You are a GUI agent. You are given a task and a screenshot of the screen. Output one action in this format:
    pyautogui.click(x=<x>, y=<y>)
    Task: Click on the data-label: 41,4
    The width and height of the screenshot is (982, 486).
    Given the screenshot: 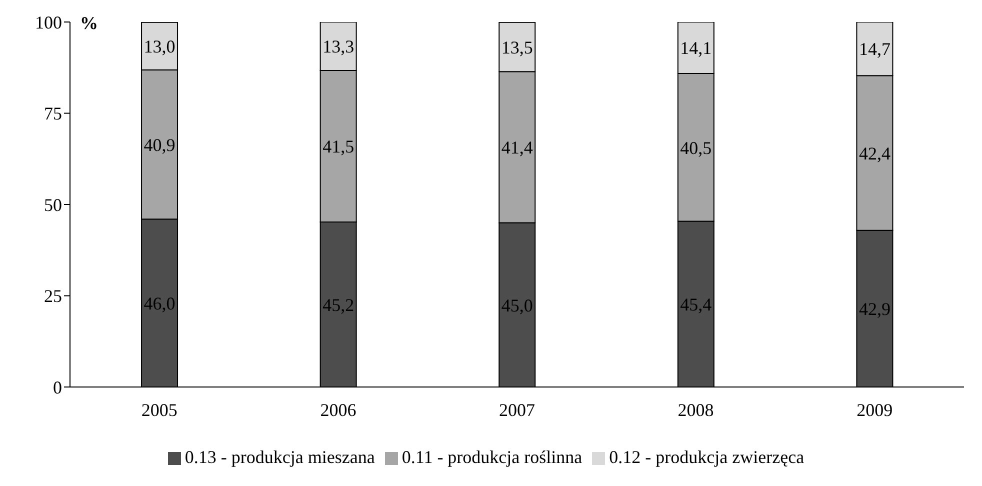 What is the action you would take?
    pyautogui.click(x=517, y=148)
    